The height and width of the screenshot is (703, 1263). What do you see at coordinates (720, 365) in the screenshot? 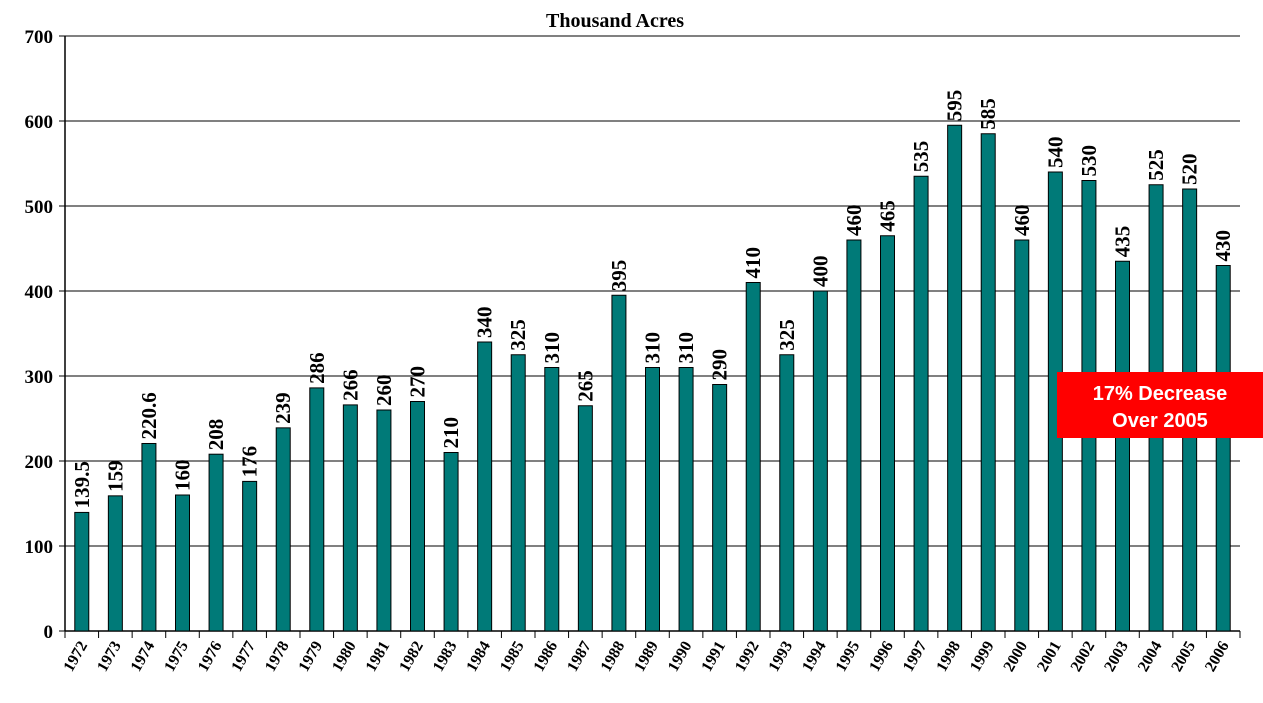
I see `data-label: 290` at bounding box center [720, 365].